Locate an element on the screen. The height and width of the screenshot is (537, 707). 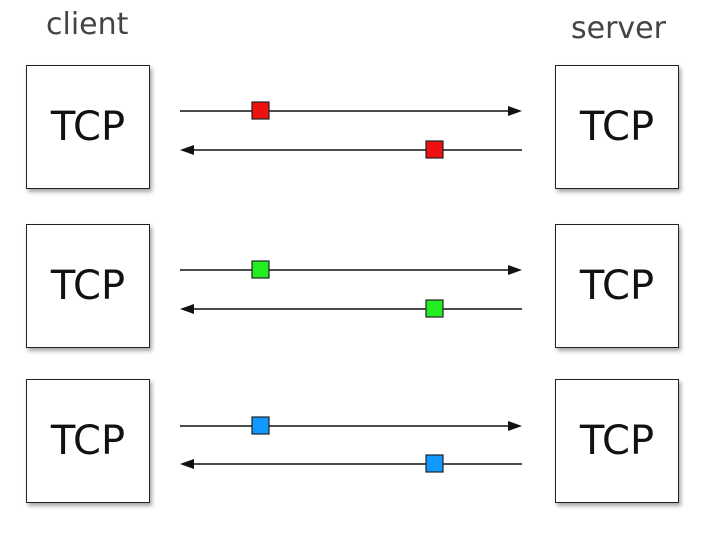
client-tcp-label-1: TCP is located at coordinates (88, 127).